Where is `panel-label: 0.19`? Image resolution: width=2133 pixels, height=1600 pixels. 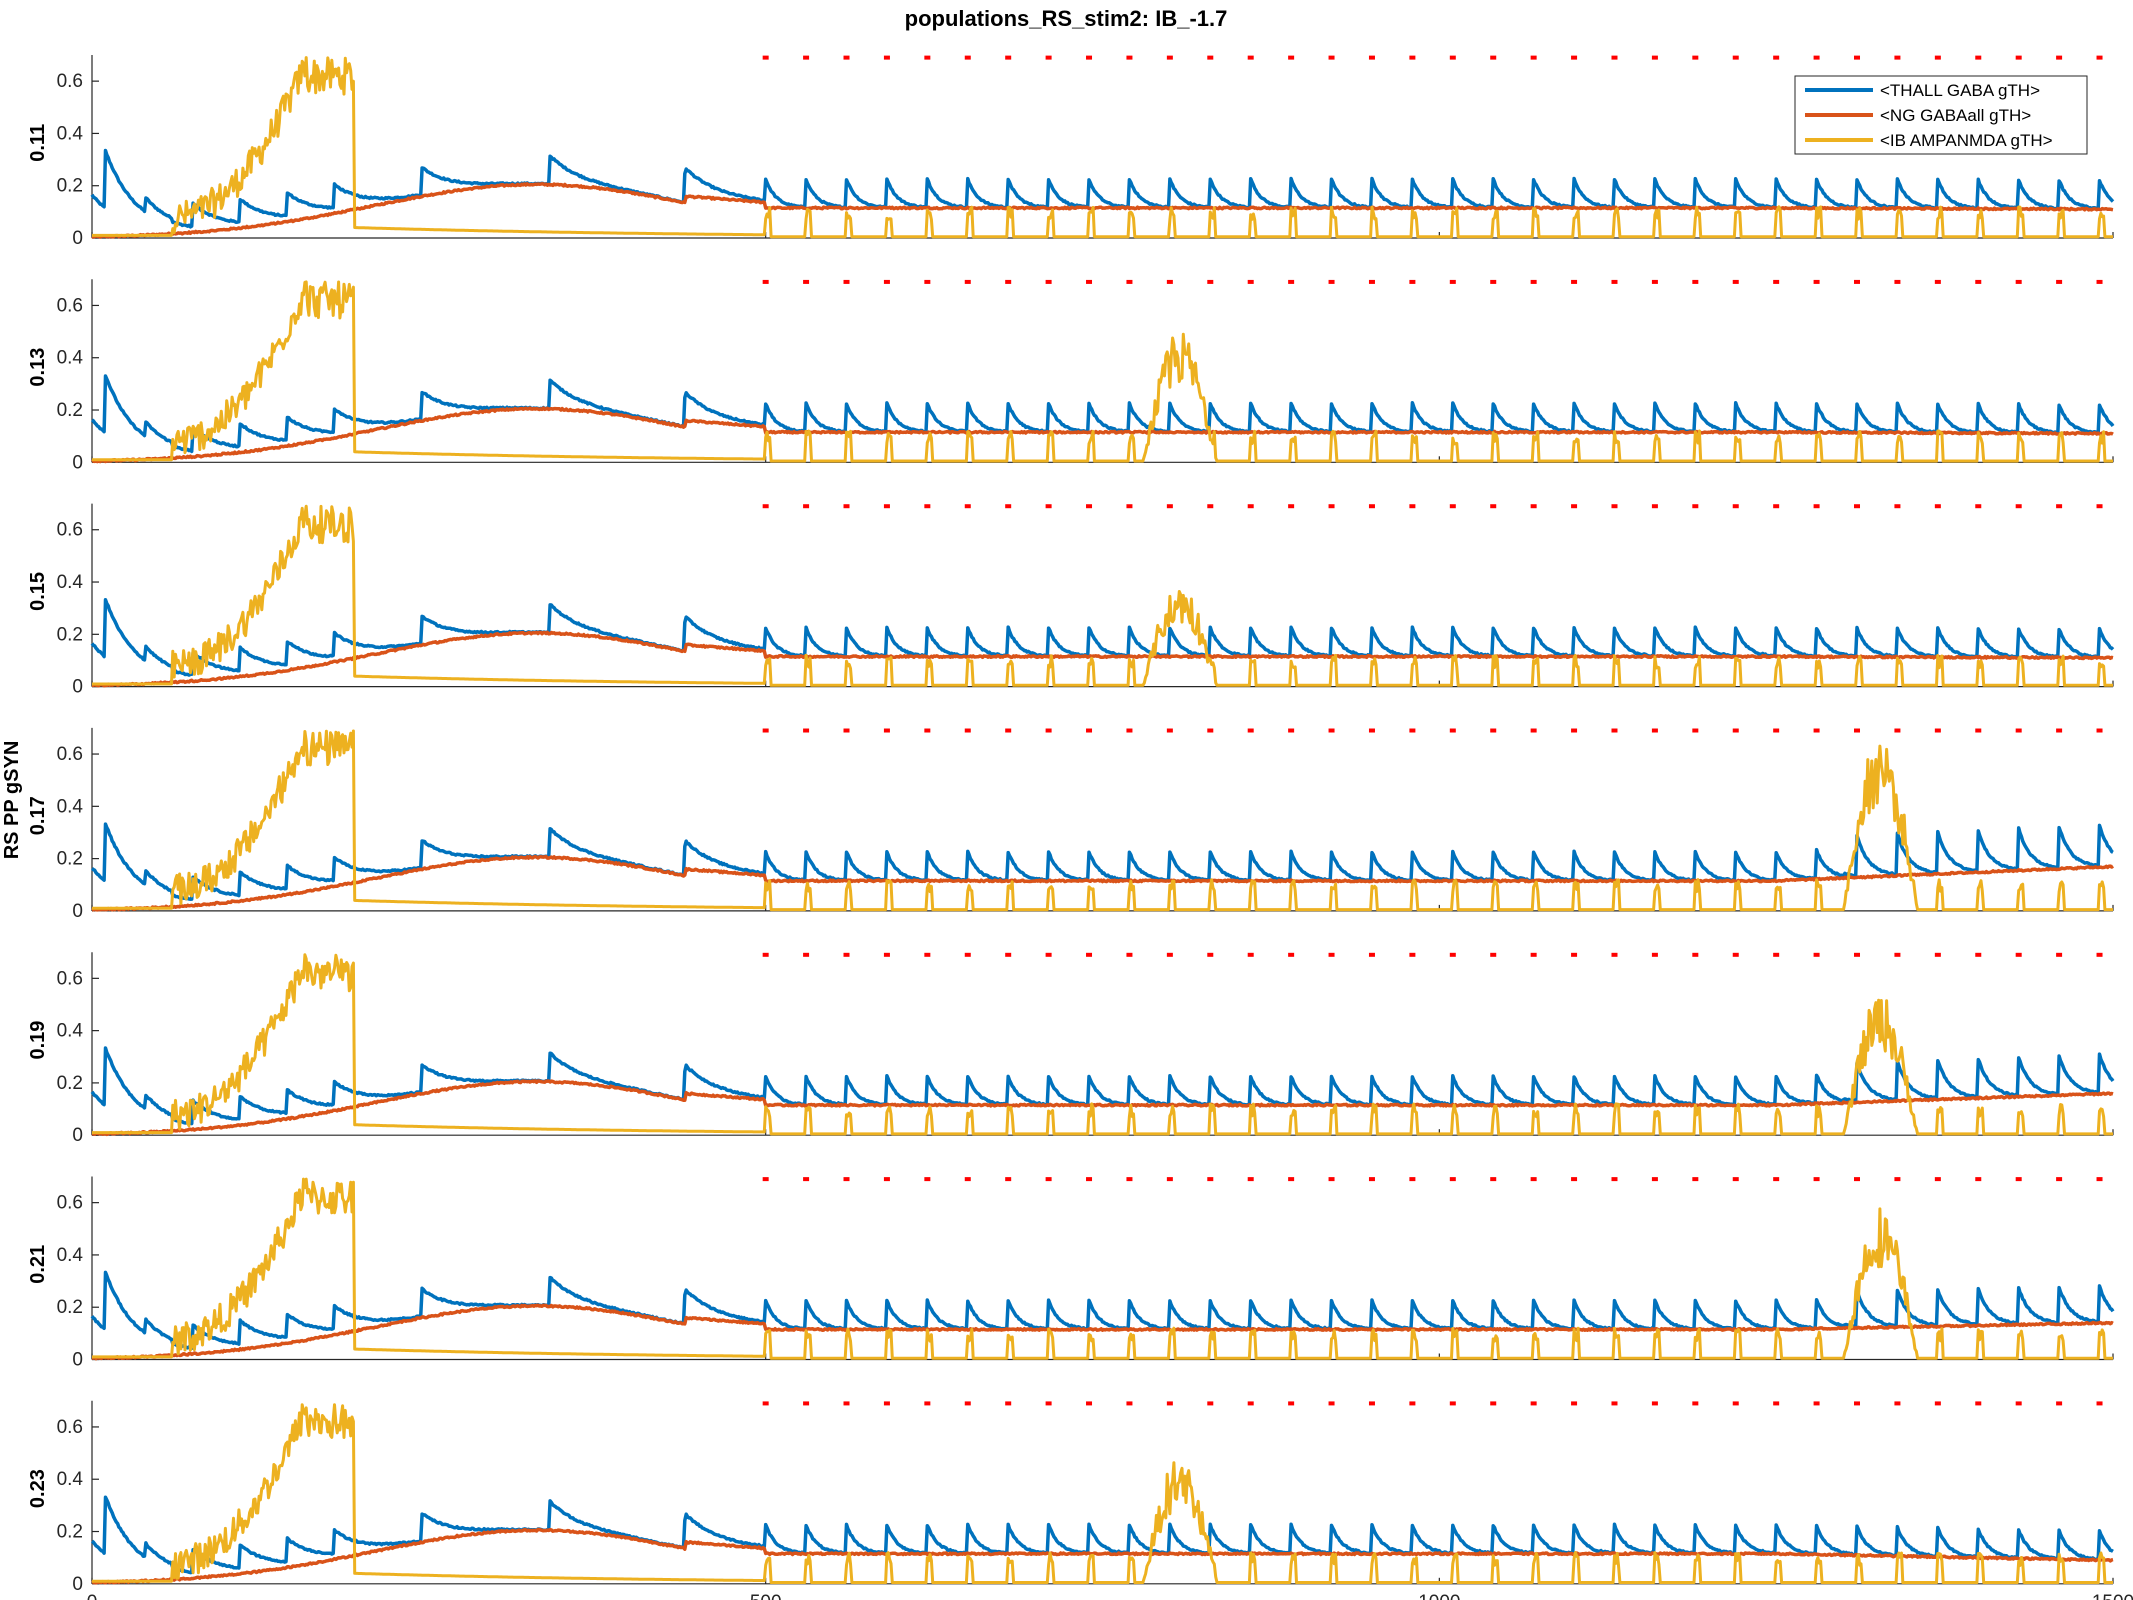 panel-label: 0.19 is located at coordinates (38, 1040).